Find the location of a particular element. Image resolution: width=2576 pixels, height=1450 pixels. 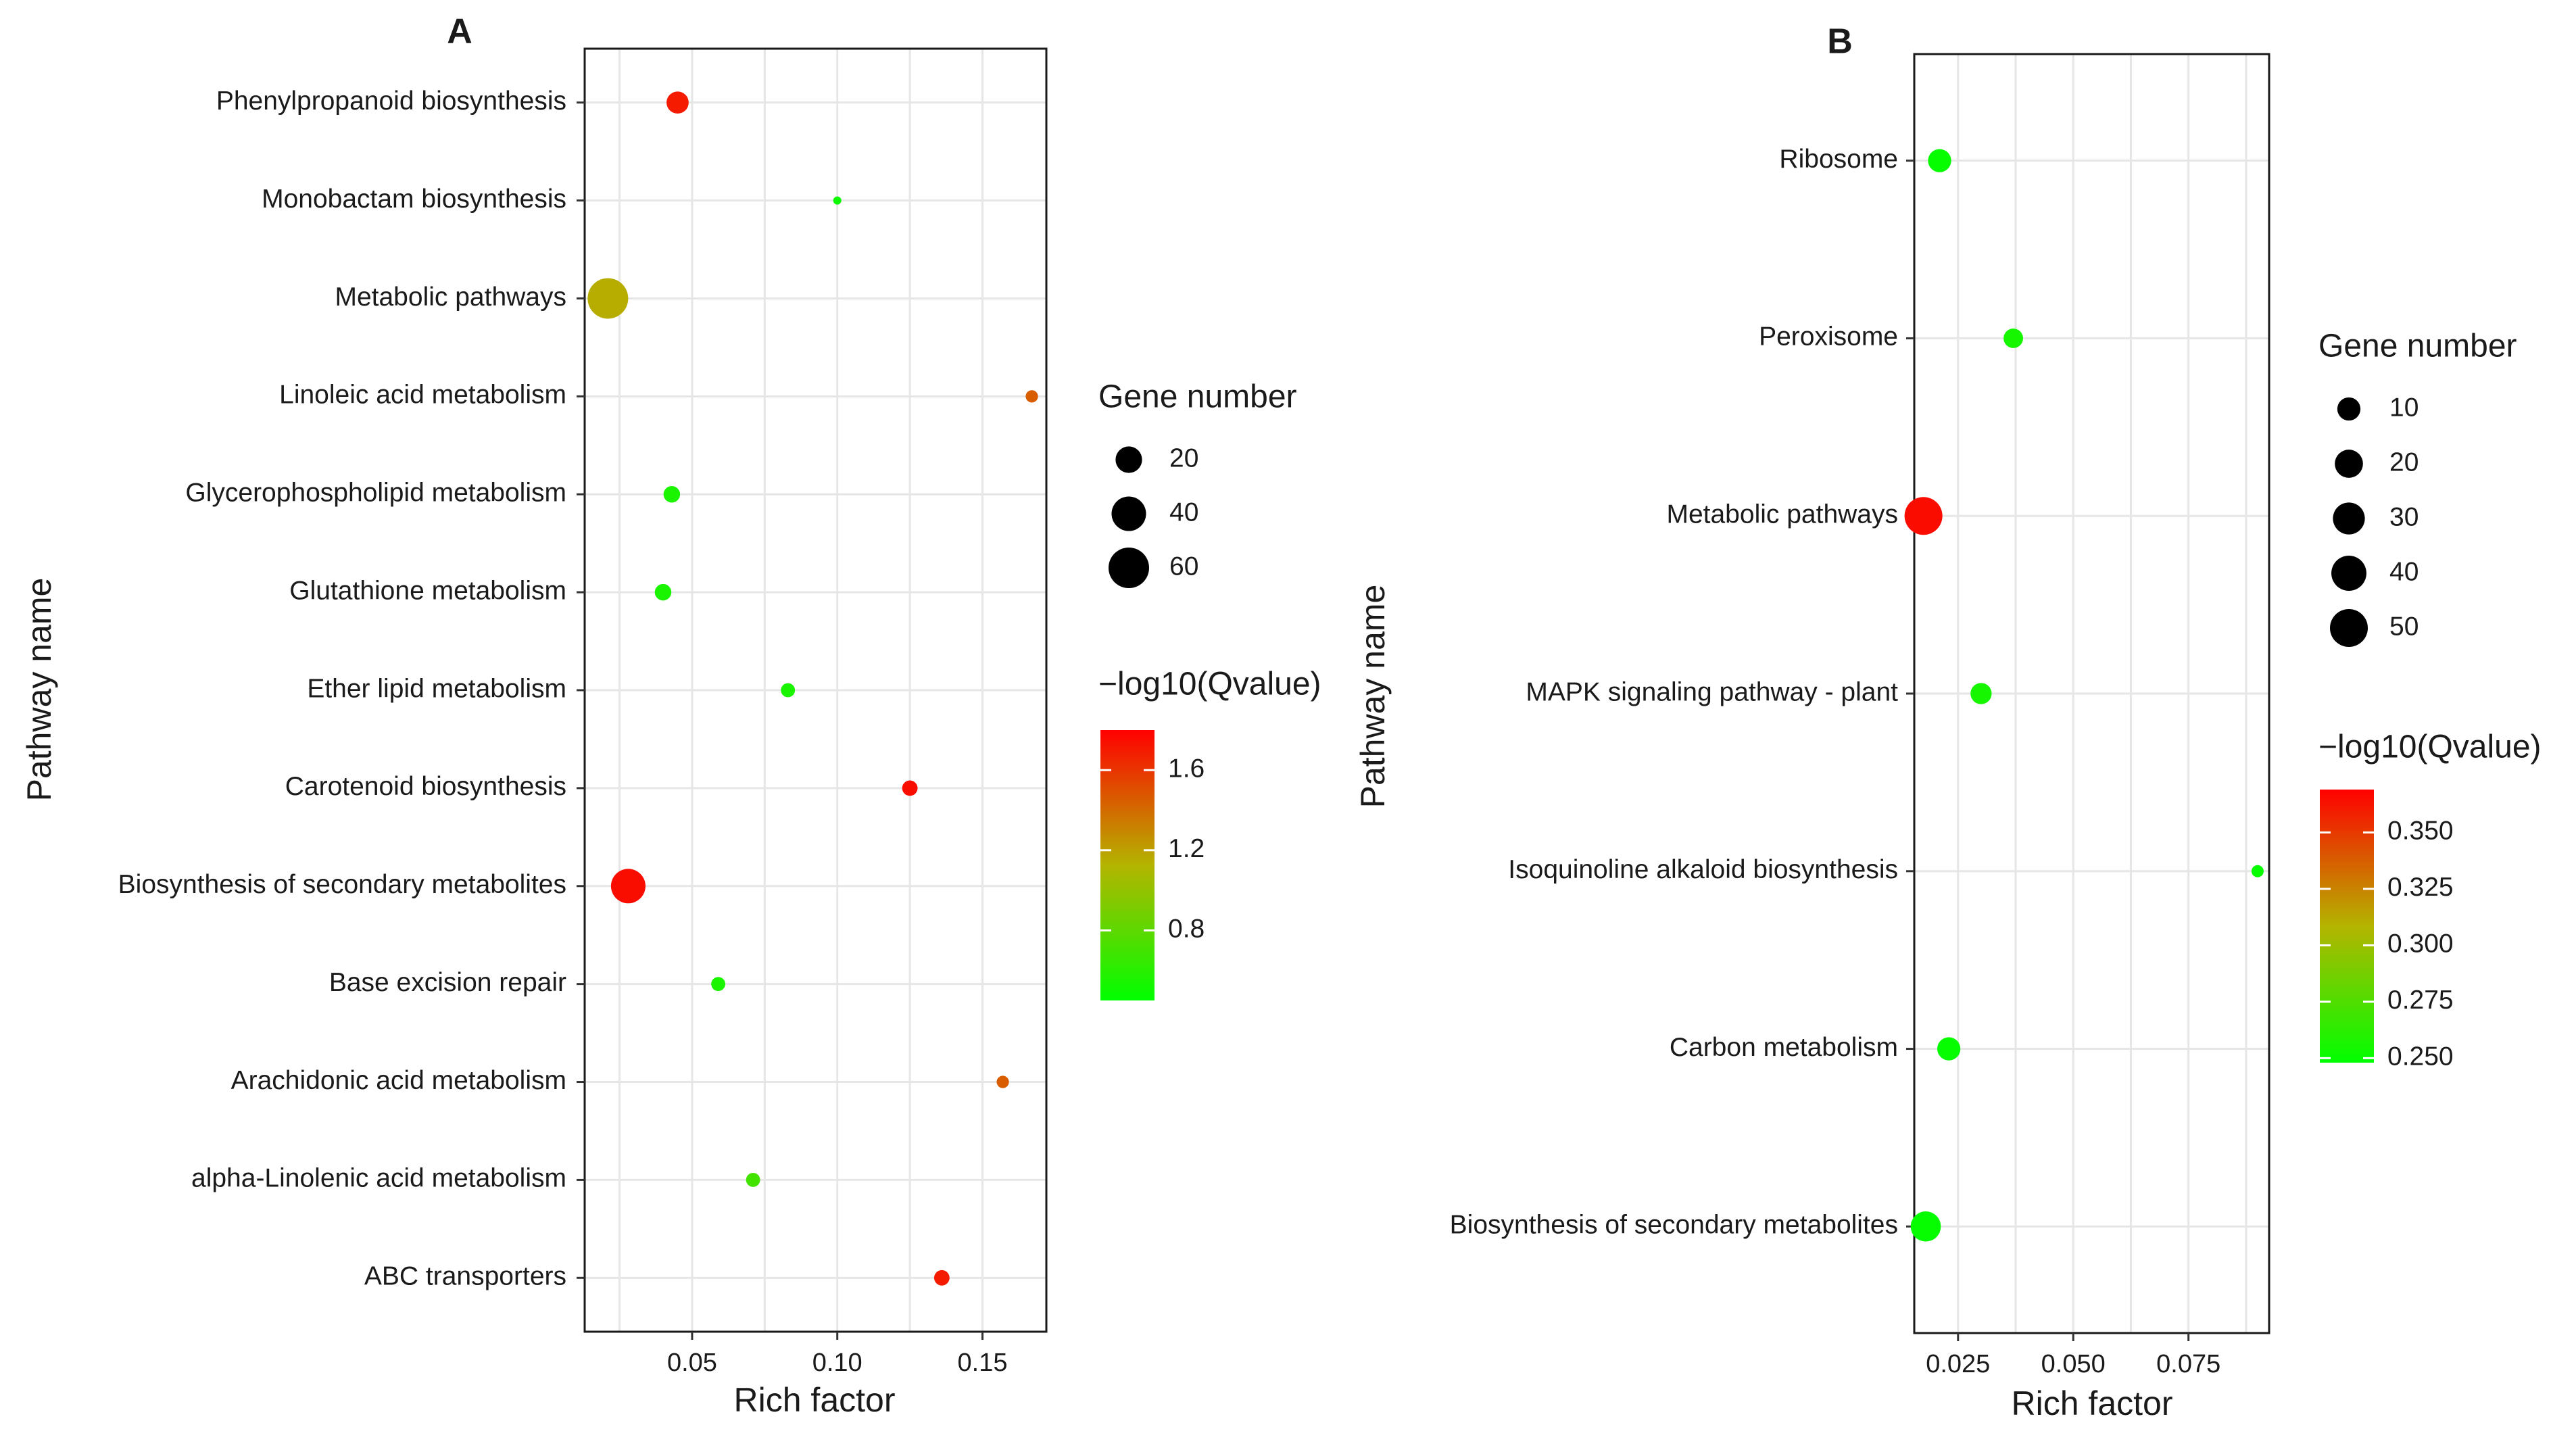

panel-a-y-axis-title: Pathway name is located at coordinates (39, 690).